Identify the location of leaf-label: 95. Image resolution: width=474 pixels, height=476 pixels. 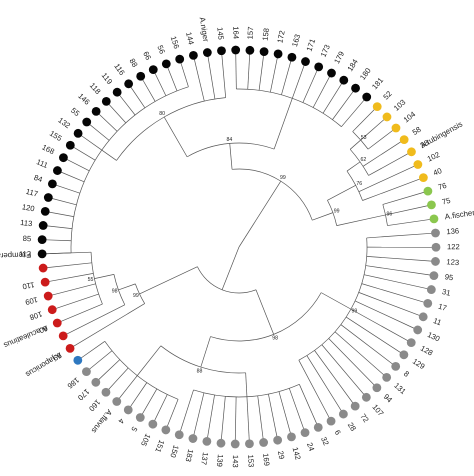
(449, 277).